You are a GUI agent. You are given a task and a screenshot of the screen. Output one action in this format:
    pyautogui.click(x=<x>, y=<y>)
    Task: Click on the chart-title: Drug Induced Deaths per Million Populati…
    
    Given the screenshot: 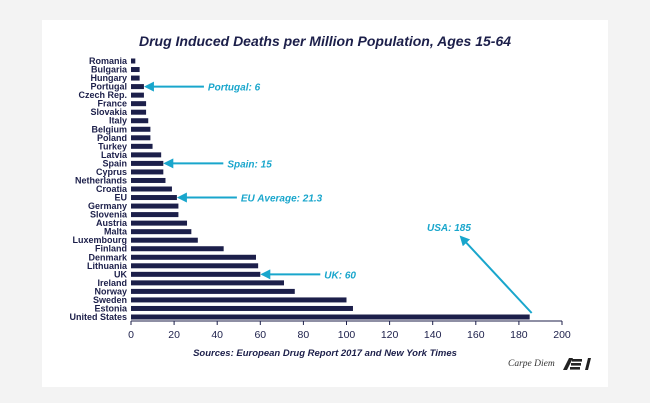 What is the action you would take?
    pyautogui.click(x=325, y=41)
    